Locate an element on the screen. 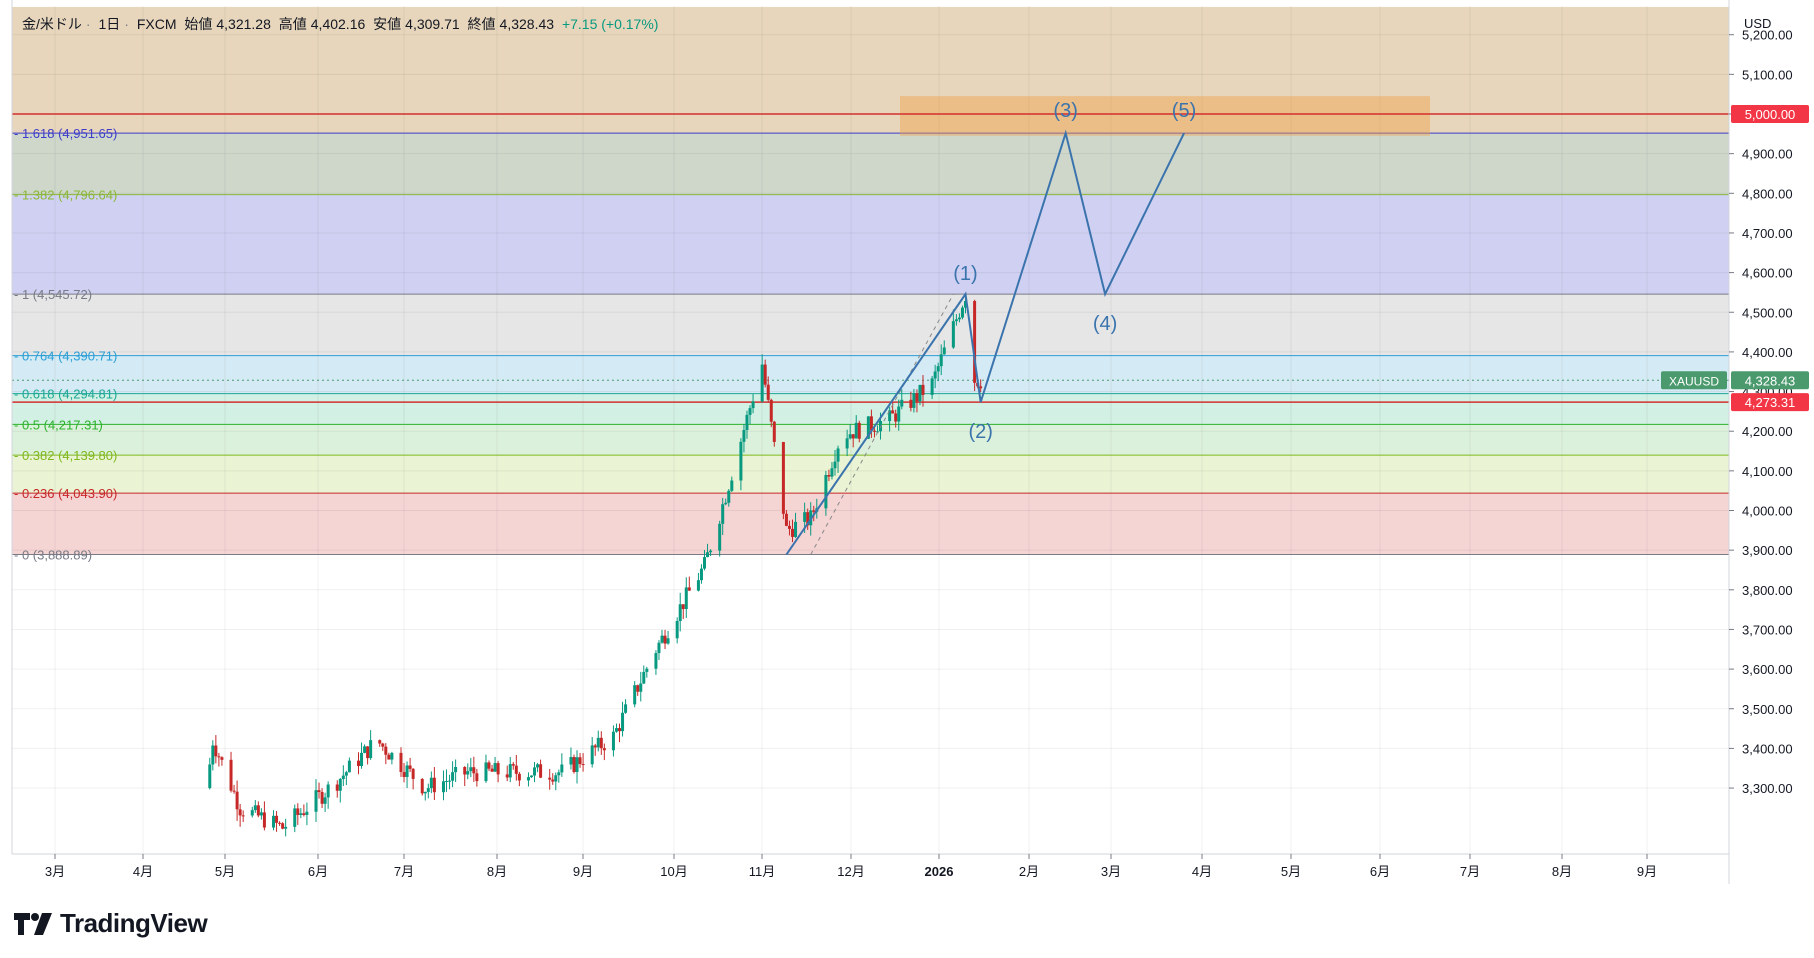 The width and height of the screenshot is (1814, 958). support-badge-text: 4,273.31 is located at coordinates (1770, 402).